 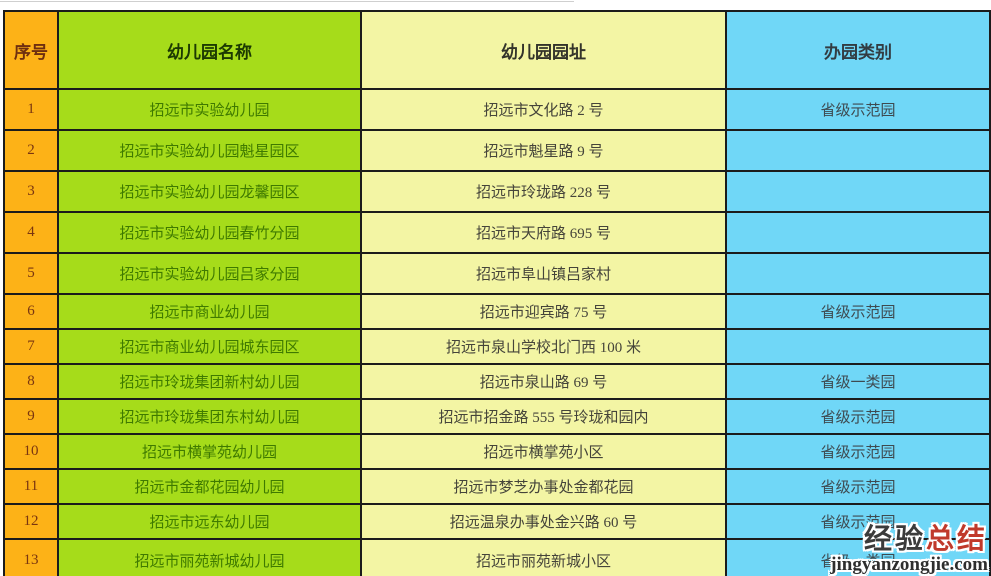 What do you see at coordinates (209, 451) in the screenshot?
I see `cell-name: 招远市横掌苑幼儿园` at bounding box center [209, 451].